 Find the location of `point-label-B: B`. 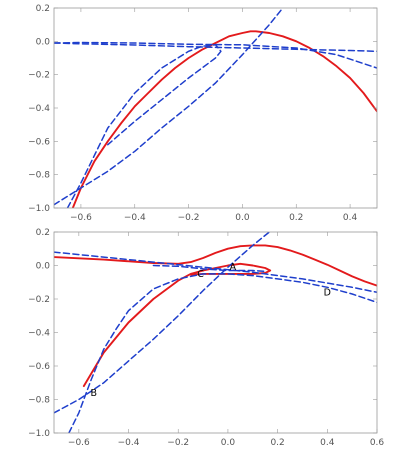

point-label-B: B is located at coordinates (93, 393).